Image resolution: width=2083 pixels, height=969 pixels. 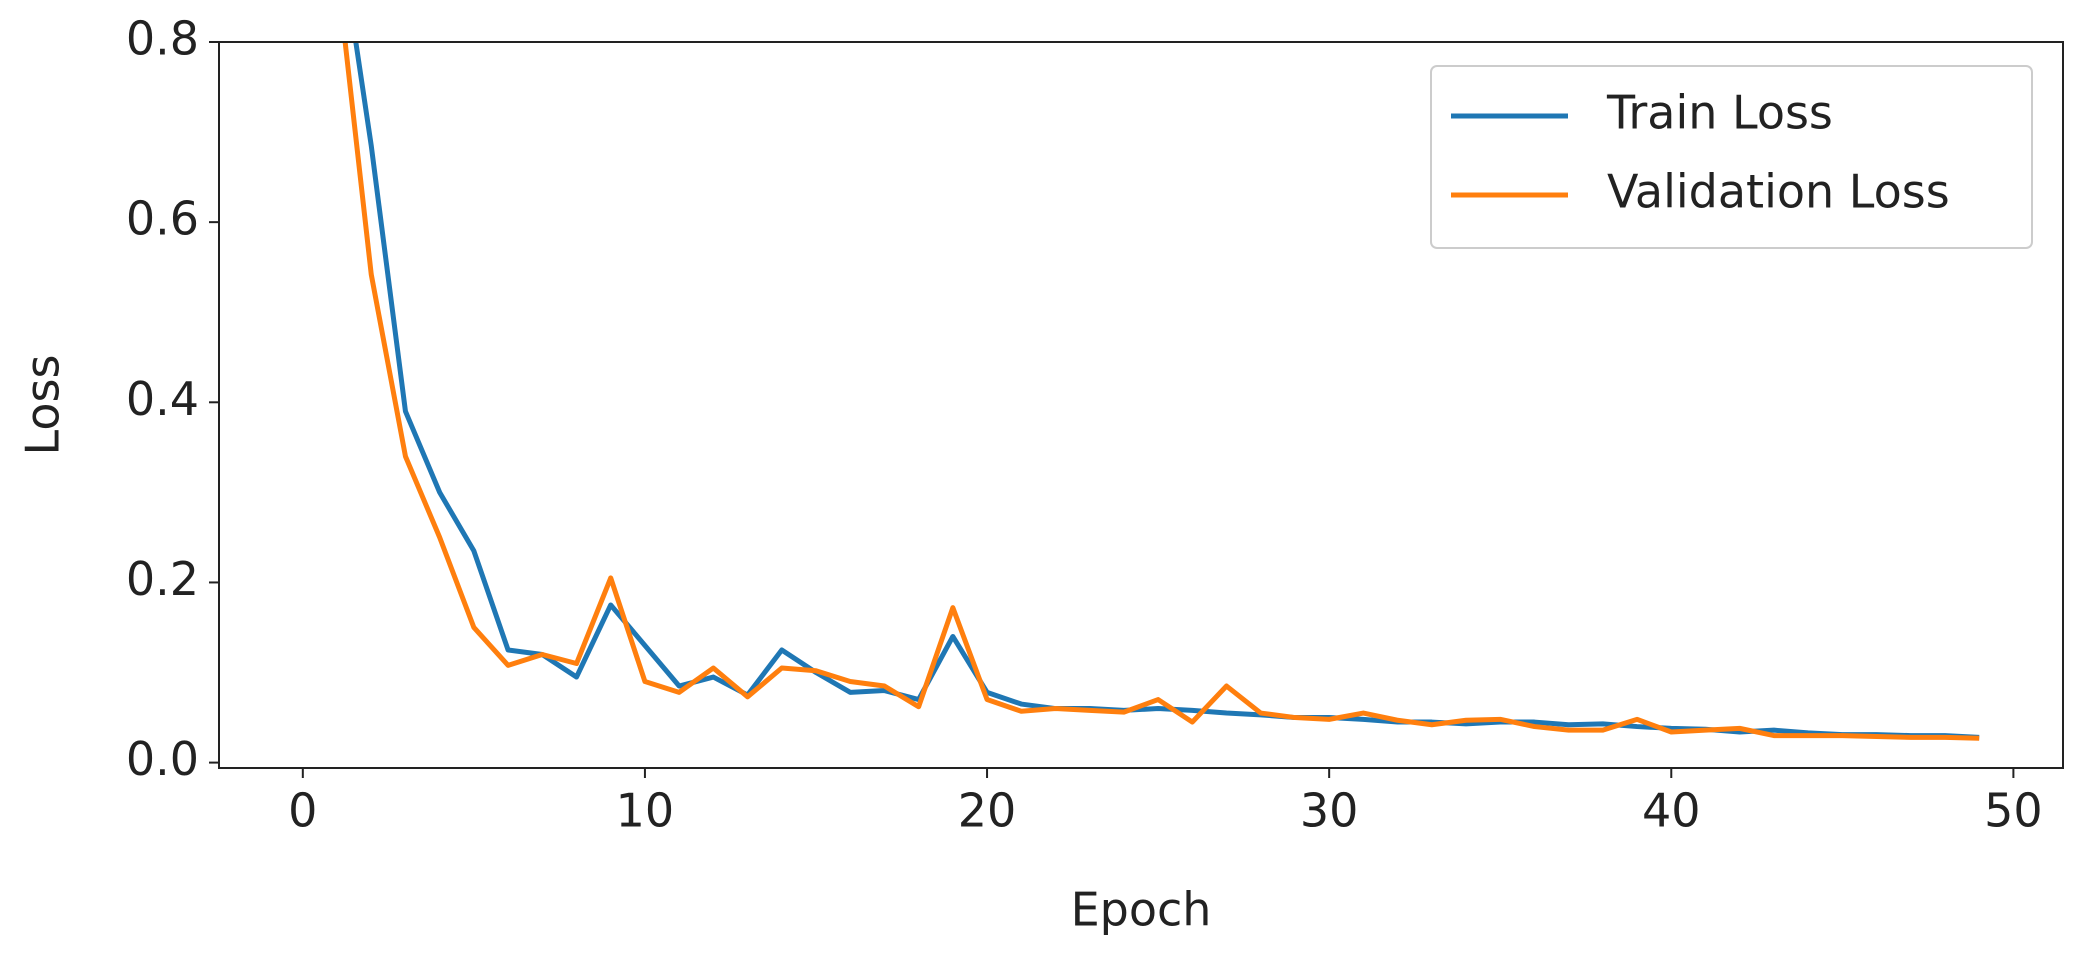 What do you see at coordinates (1731, 157) in the screenshot?
I see `legend-box` at bounding box center [1731, 157].